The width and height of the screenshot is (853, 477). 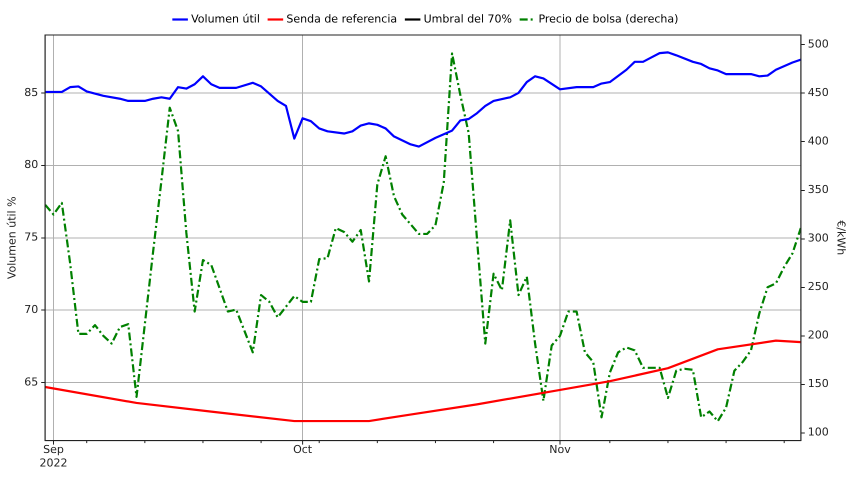 What do you see at coordinates (342, 19) in the screenshot?
I see `legend-label: Senda de referencia` at bounding box center [342, 19].